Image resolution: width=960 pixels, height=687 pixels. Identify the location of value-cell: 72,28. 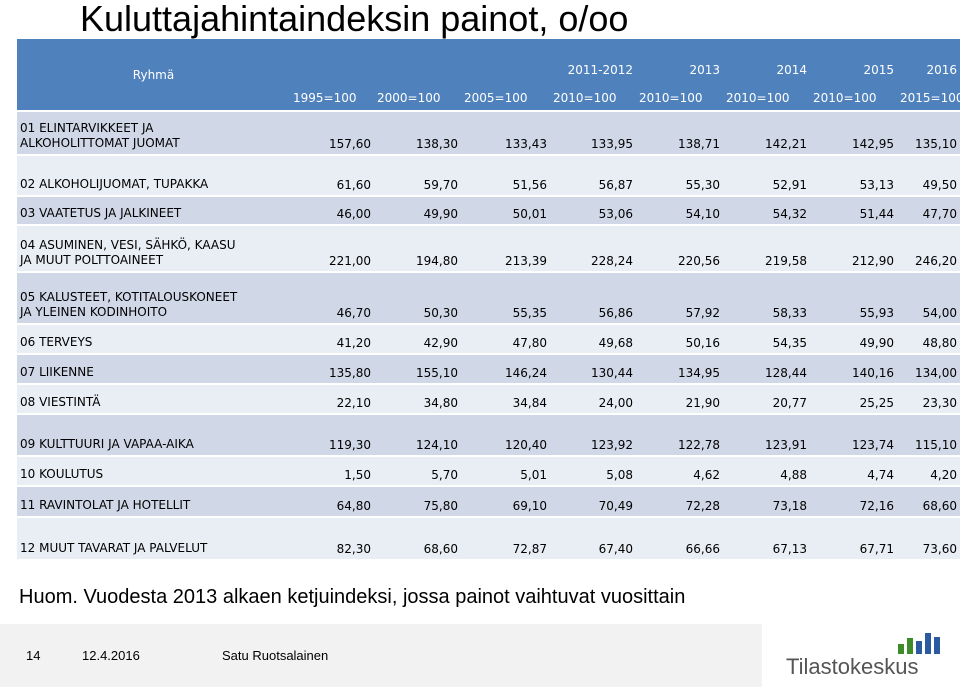
(679, 501).